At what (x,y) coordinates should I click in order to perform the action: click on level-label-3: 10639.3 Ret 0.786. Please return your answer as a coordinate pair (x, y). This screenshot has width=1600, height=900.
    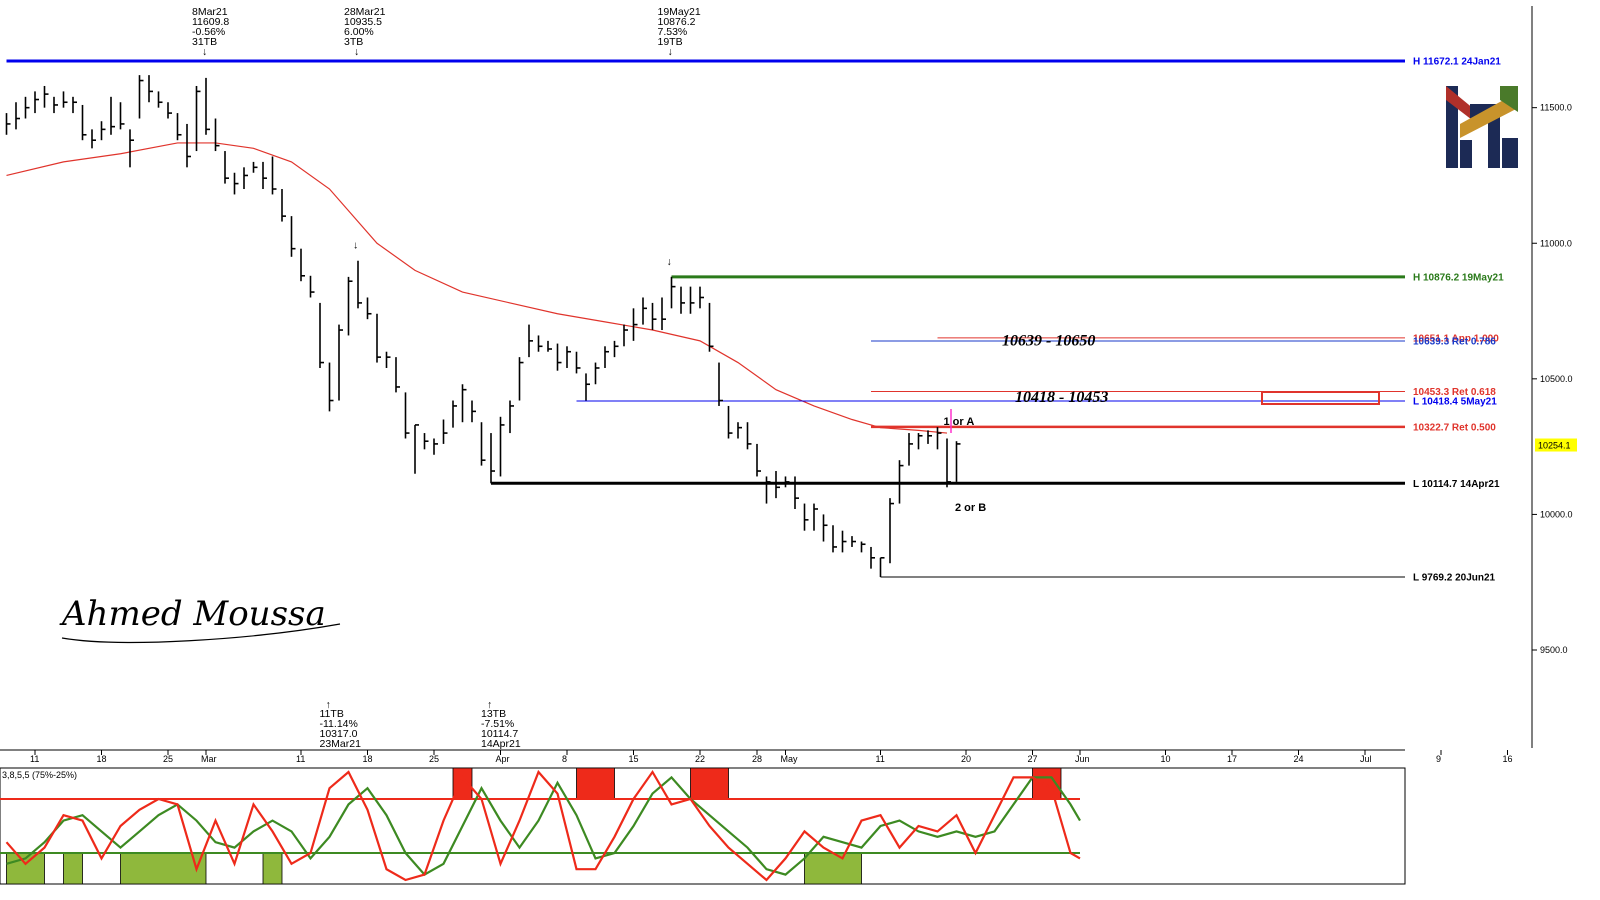
    Looking at the image, I should click on (1454, 342).